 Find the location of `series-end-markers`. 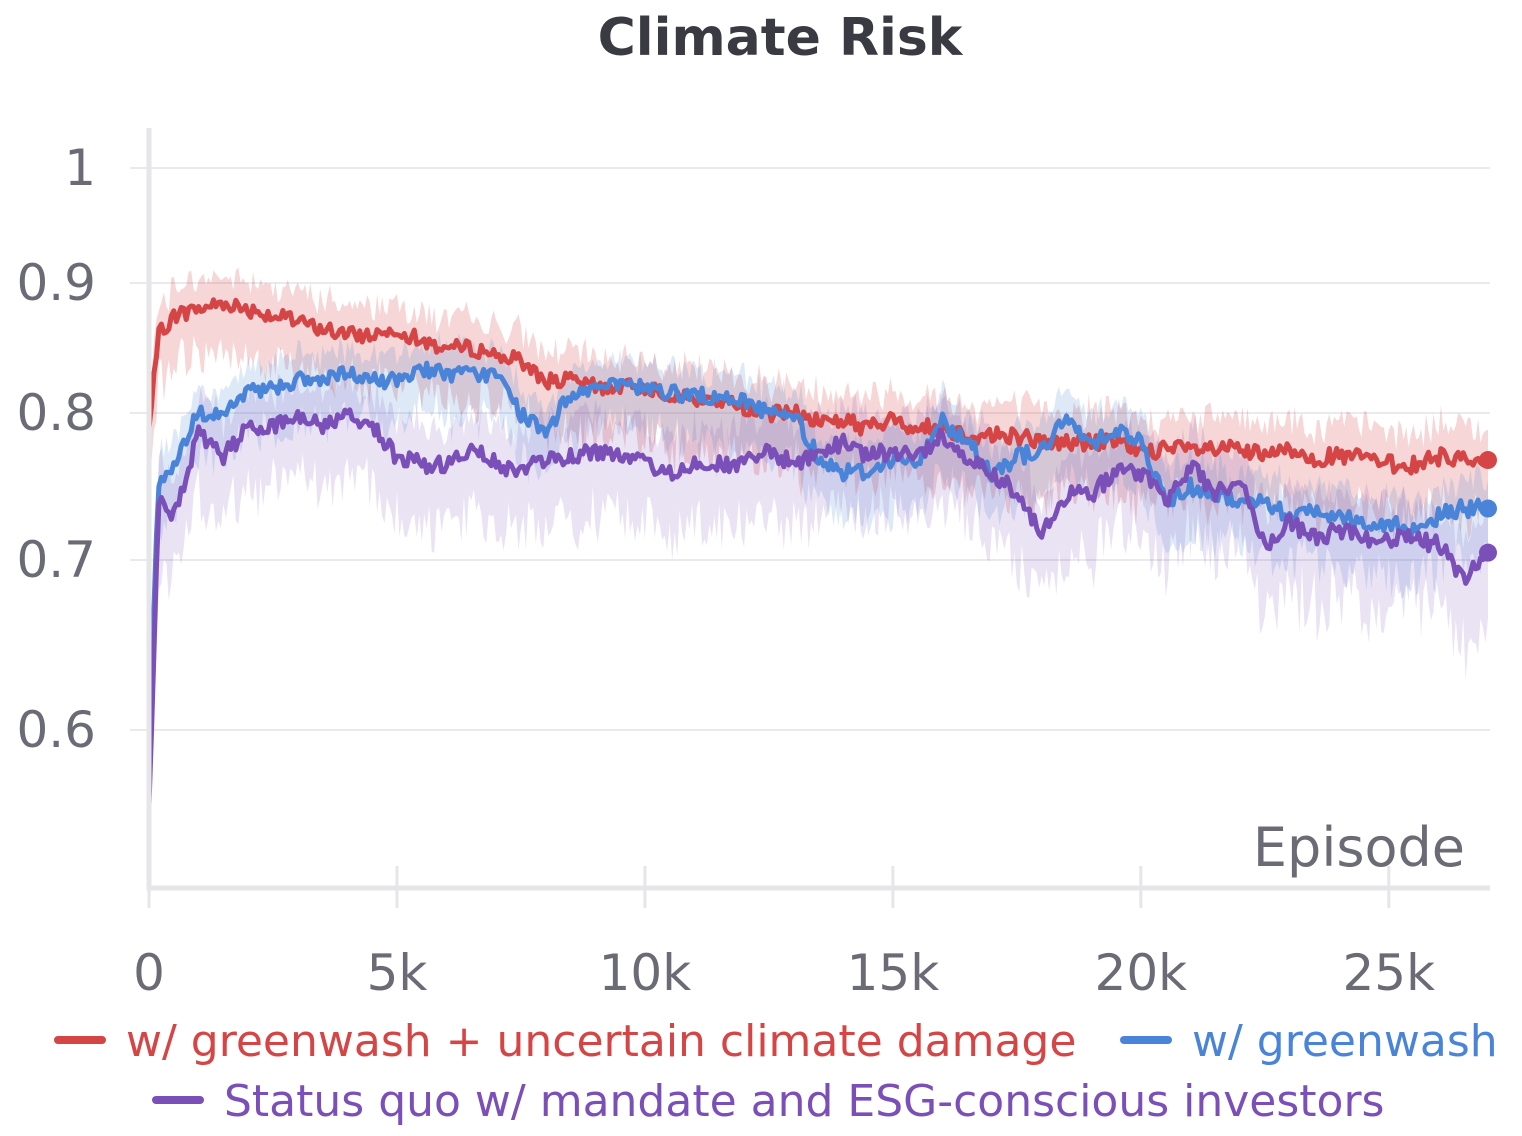

series-end-markers is located at coordinates (1487, 506).